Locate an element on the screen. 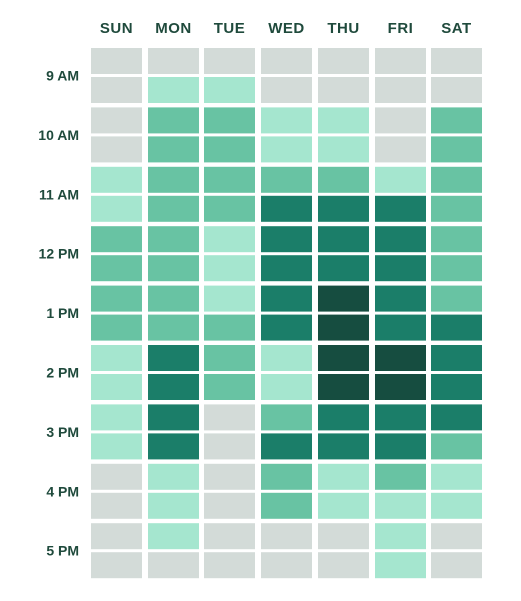 This screenshot has width=521, height=601. hour-label-1-pm: 1 PM is located at coordinates (62, 313).